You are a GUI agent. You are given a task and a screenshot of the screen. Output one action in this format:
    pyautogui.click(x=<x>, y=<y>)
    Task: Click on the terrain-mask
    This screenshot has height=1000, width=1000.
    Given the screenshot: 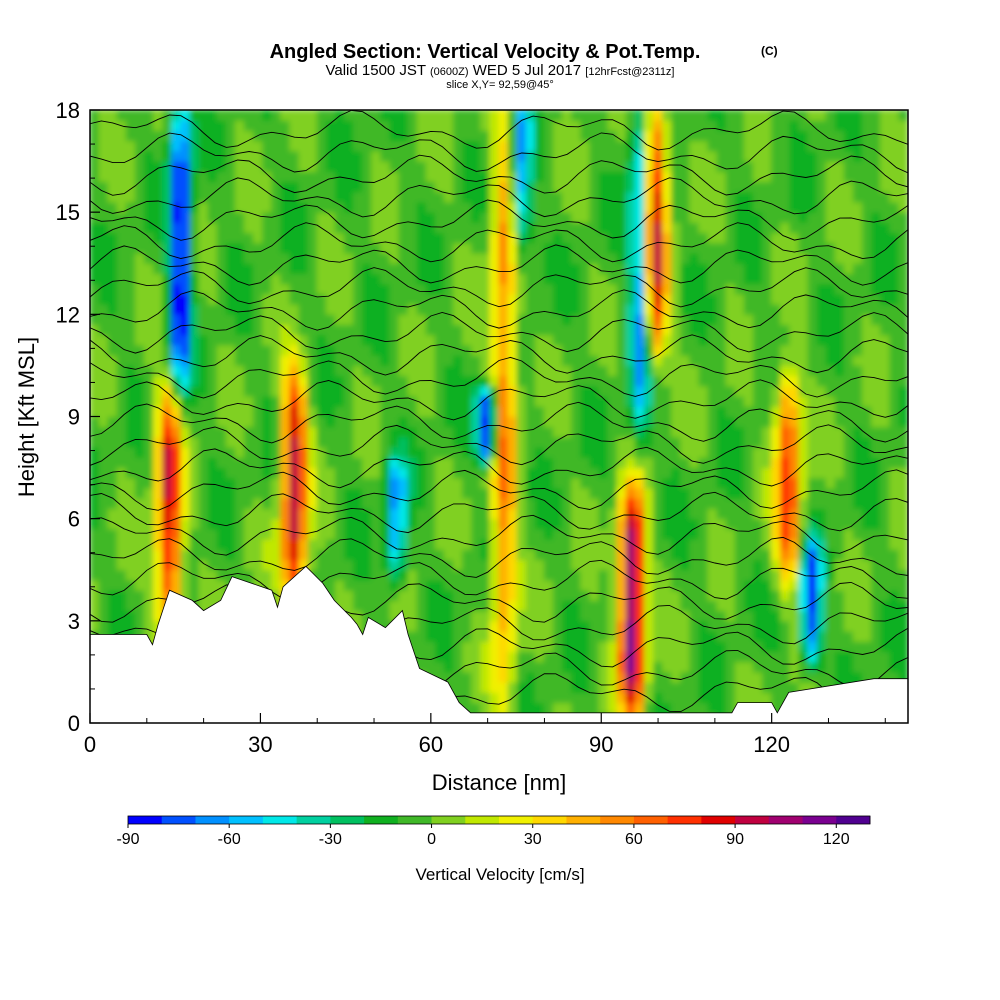 What is the action you would take?
    pyautogui.click(x=499, y=644)
    